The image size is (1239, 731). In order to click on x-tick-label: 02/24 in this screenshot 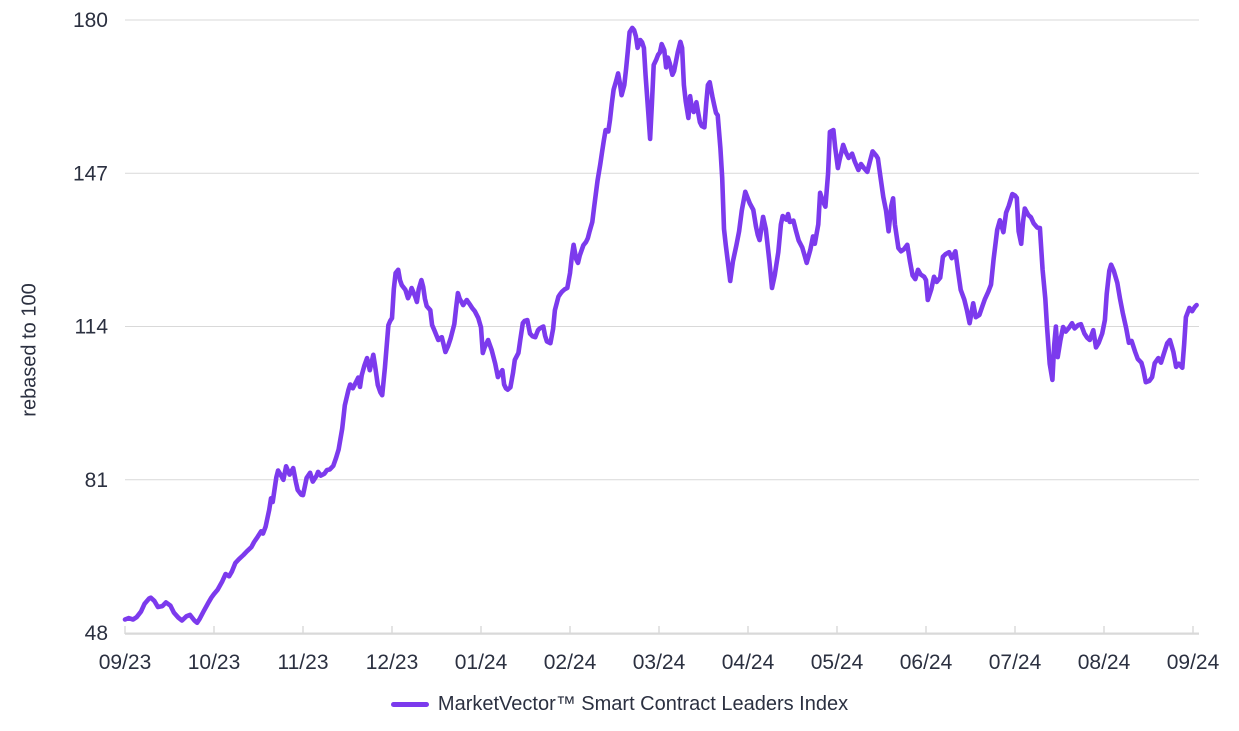, I will do `click(570, 662)`.